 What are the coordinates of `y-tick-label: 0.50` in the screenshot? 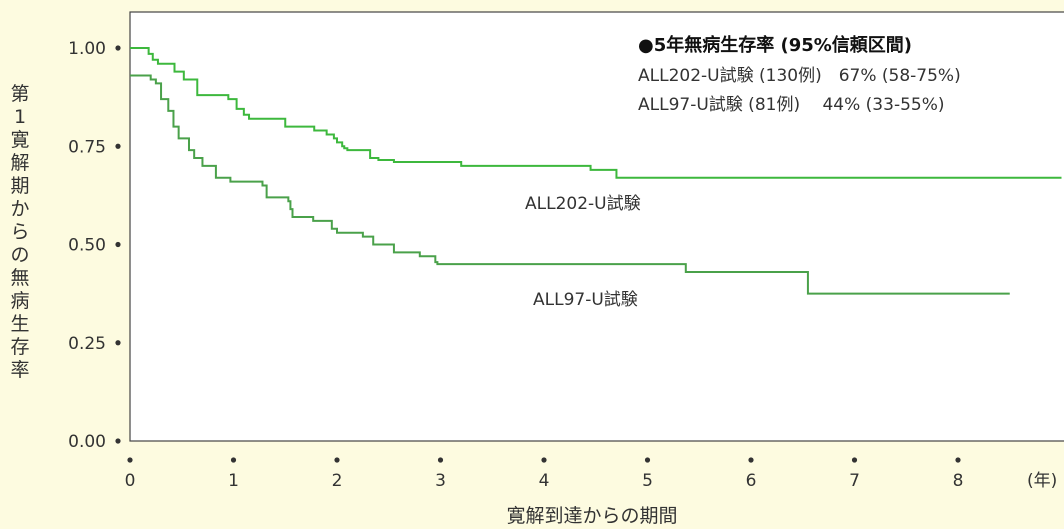 It's located at (87, 246).